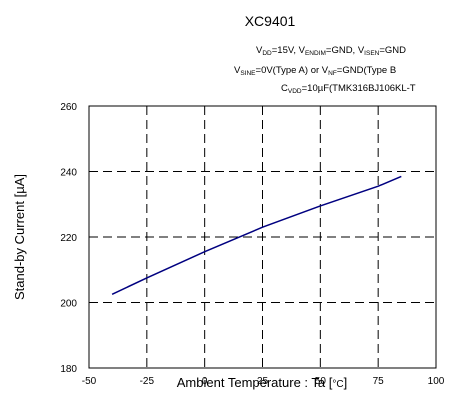  Describe the element at coordinates (19, 237) in the screenshot. I see `y-axis-label: Stand-by Current [µA]` at that location.